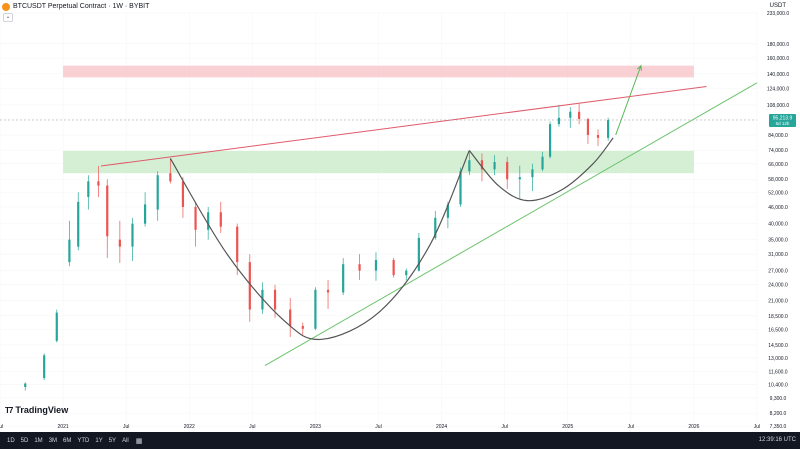 The width and height of the screenshot is (800, 449). Describe the element at coordinates (42, 410) in the screenshot. I see `watermark-text: TradingView` at that location.